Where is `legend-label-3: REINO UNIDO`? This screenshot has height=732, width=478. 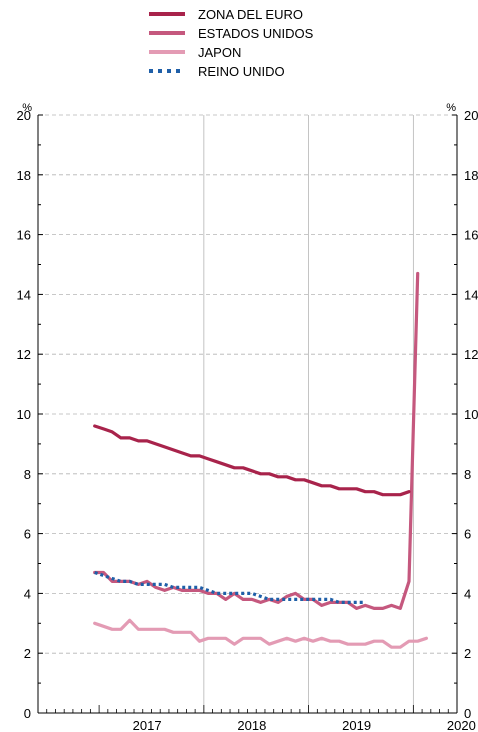
legend-label-3: REINO UNIDO is located at coordinates (241, 71).